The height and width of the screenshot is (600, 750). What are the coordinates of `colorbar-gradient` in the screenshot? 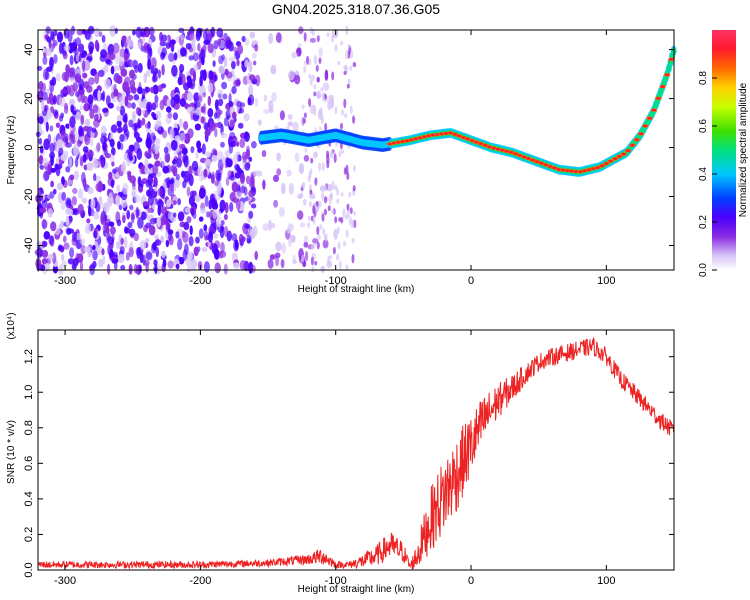 It's located at (724, 150).